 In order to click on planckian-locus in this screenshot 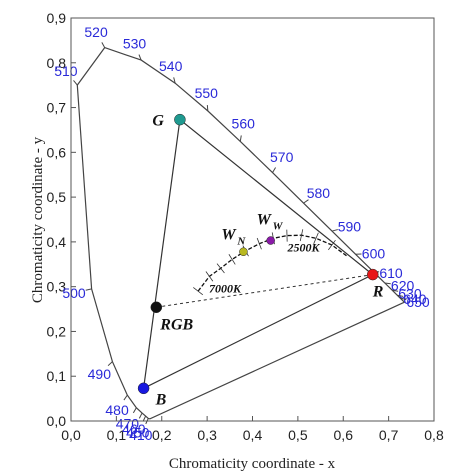, I will do `click(271, 262)`.